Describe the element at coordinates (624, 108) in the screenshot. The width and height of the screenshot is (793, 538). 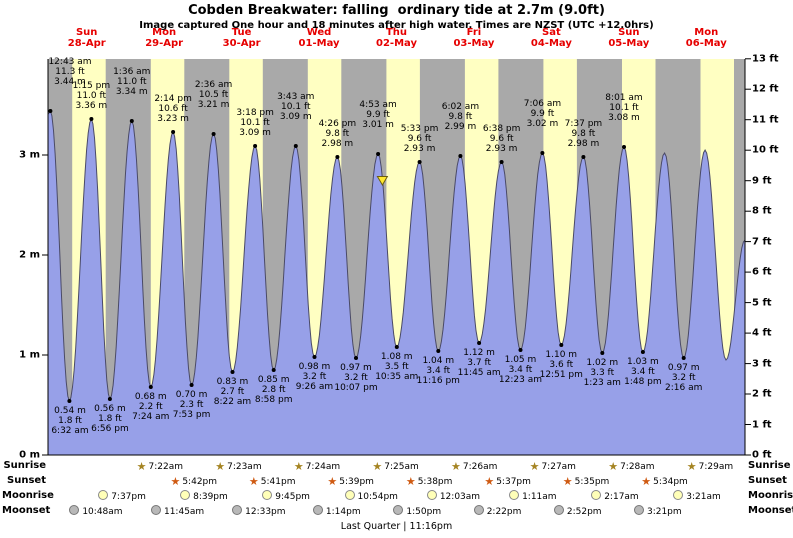
I see `high-tide-label: 8:01 am 10.1 ft 3.08 m` at that location.